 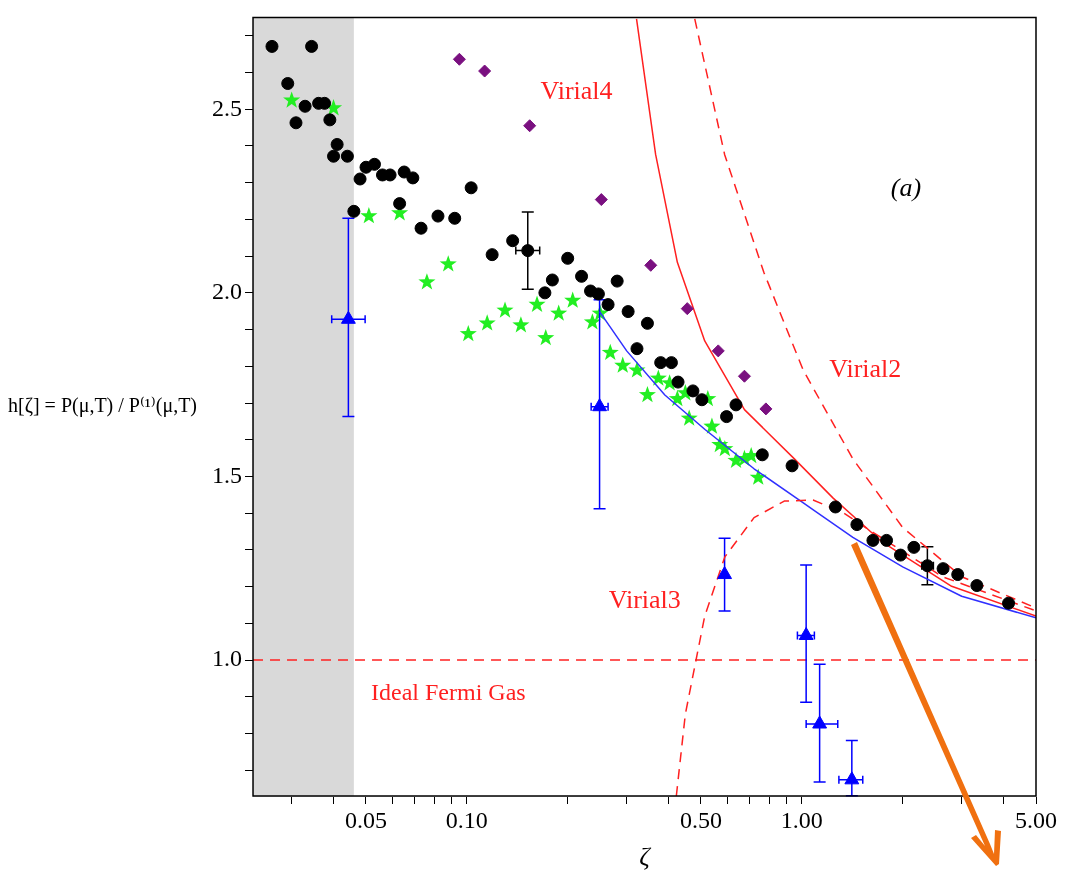 I want to click on y-tick-label: 2.5, so click(x=227, y=107).